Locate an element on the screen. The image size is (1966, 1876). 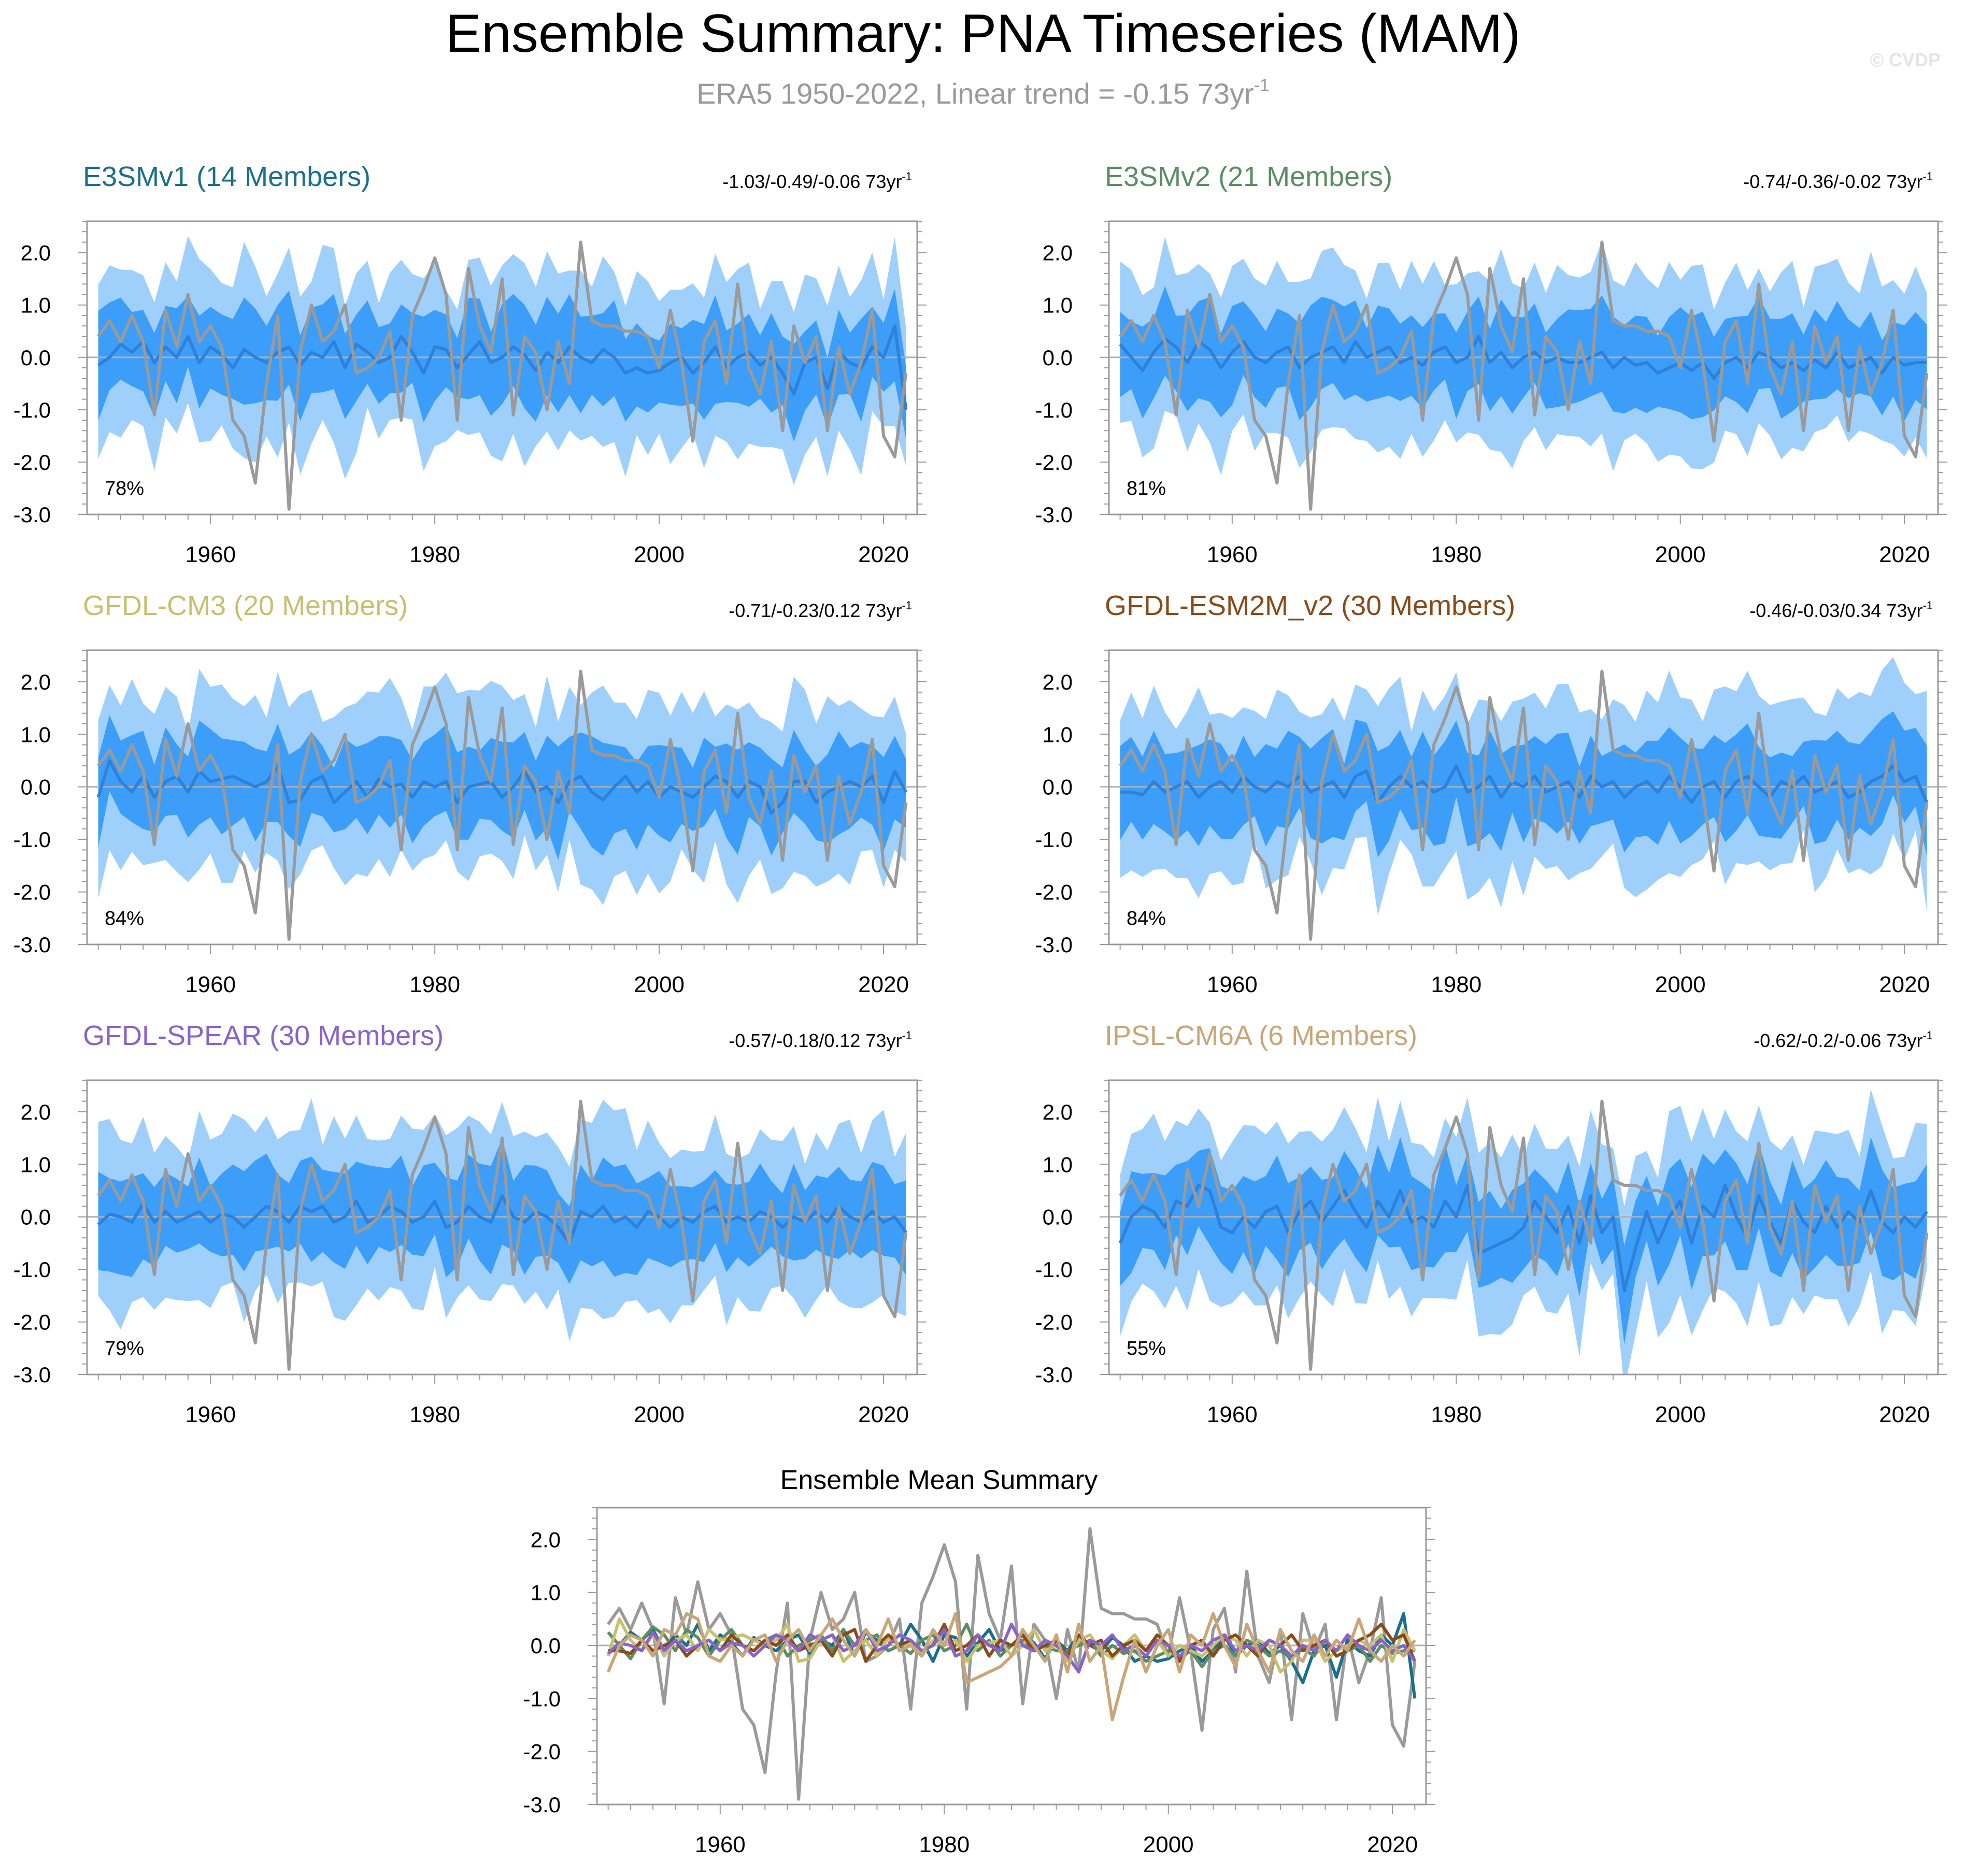
panel-title: Ensemble Mean Summary is located at coordinates (939, 1480).